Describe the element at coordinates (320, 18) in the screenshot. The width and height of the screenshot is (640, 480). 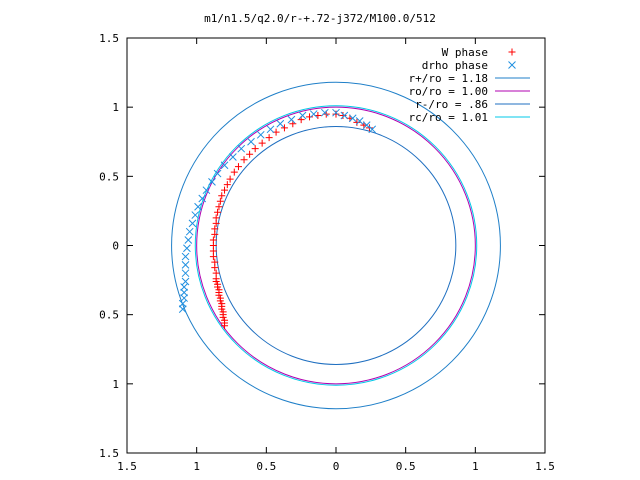
I see `chart-title: m1/n1.5/q2.0/r-+.72-j372/M100.0/512` at that location.